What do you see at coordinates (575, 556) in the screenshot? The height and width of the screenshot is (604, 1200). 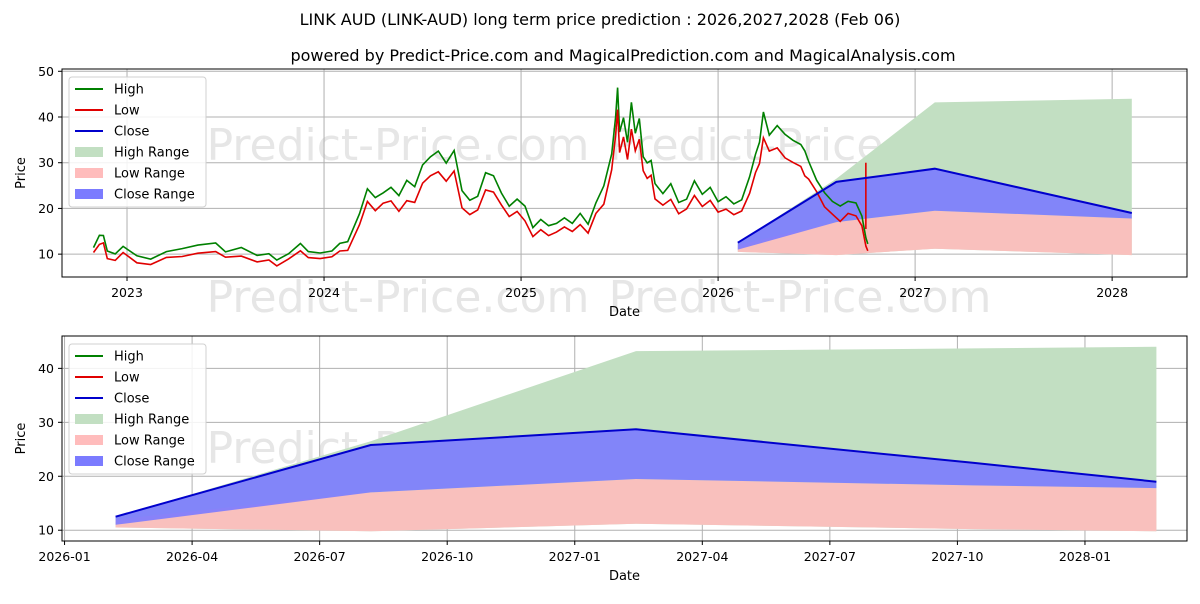 I see `x-tick-label: 2027-01` at bounding box center [575, 556].